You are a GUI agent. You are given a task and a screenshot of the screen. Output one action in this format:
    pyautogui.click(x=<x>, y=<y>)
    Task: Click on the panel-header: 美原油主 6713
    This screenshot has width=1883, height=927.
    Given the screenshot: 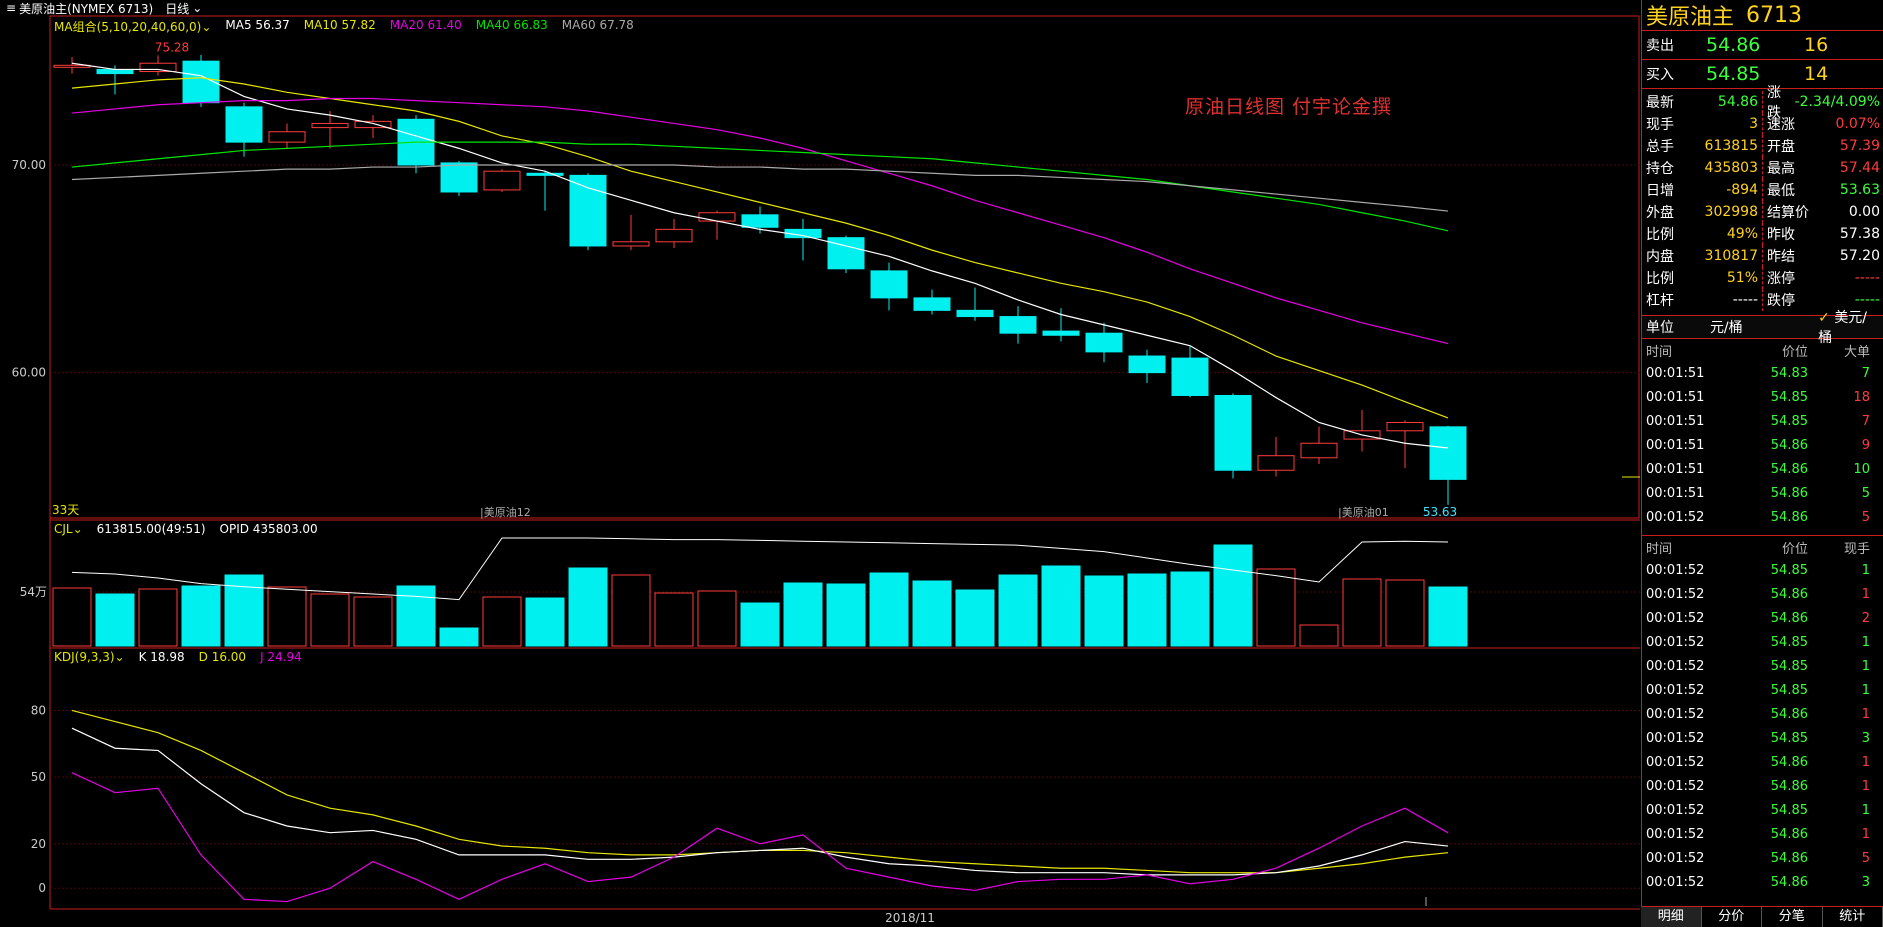 What is the action you would take?
    pyautogui.click(x=1762, y=15)
    